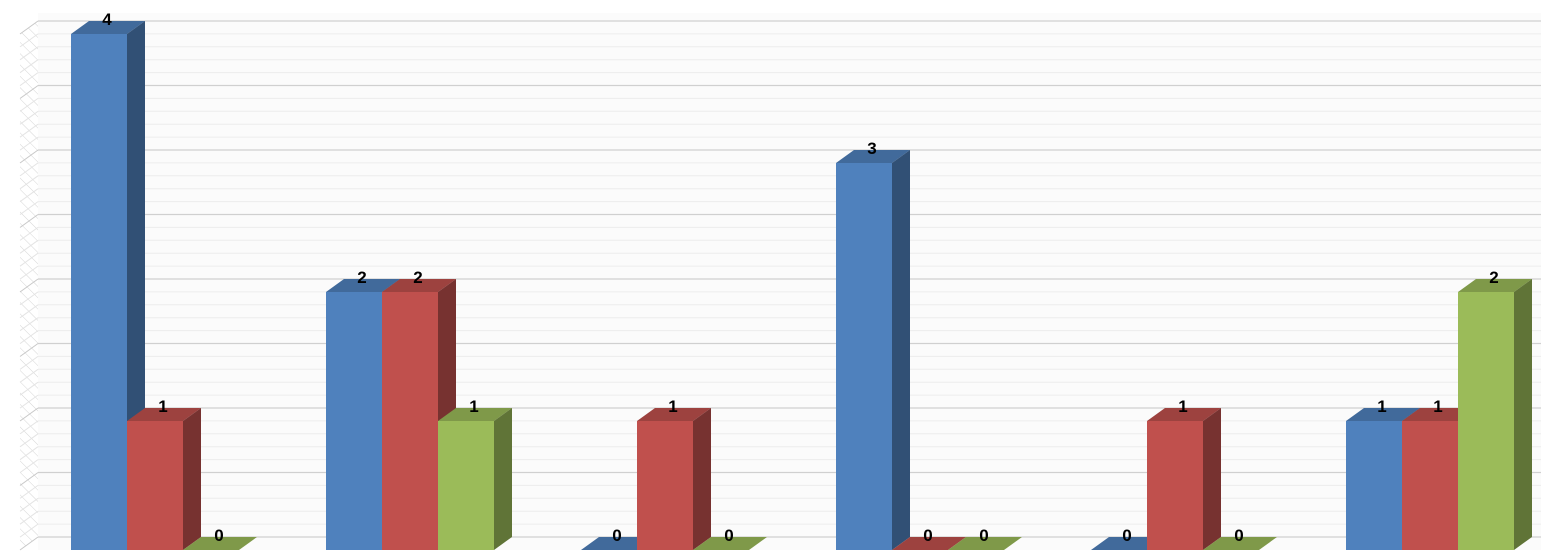 This screenshot has height=557, width=1541. I want to click on data-label: 4, so click(107, 19).